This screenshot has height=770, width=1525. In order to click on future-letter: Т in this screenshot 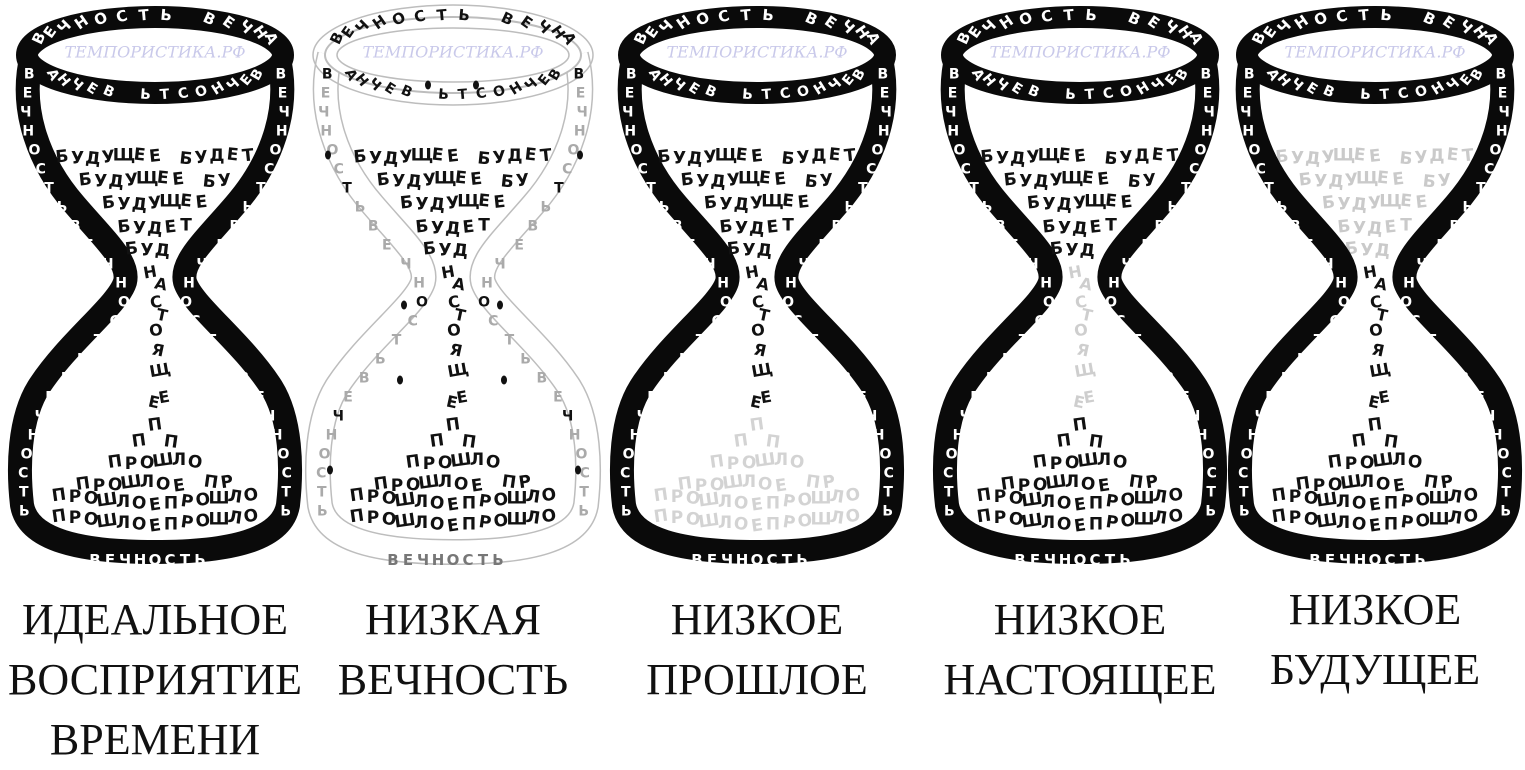, I will do `click(248, 155)`.